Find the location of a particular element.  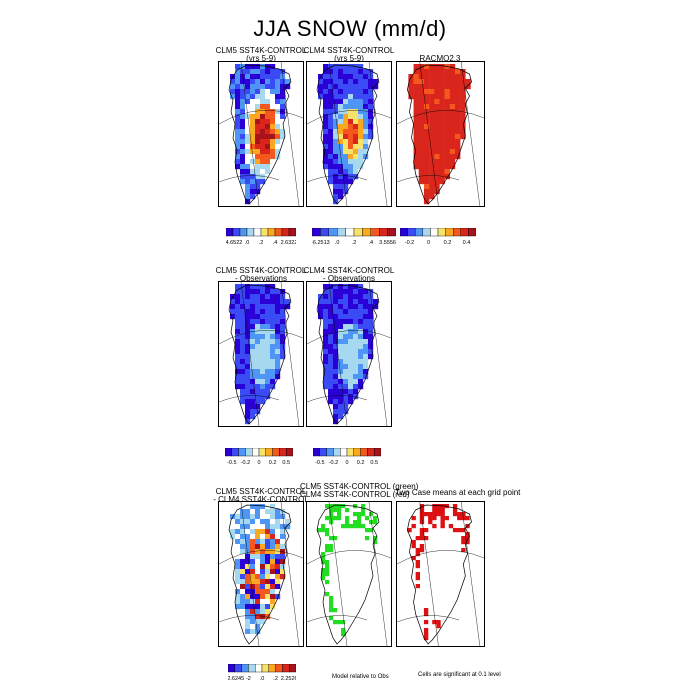

colorbar-clm5-minus-clm4: -2.6245-2.0.22.2526 is located at coordinates (261, 672).